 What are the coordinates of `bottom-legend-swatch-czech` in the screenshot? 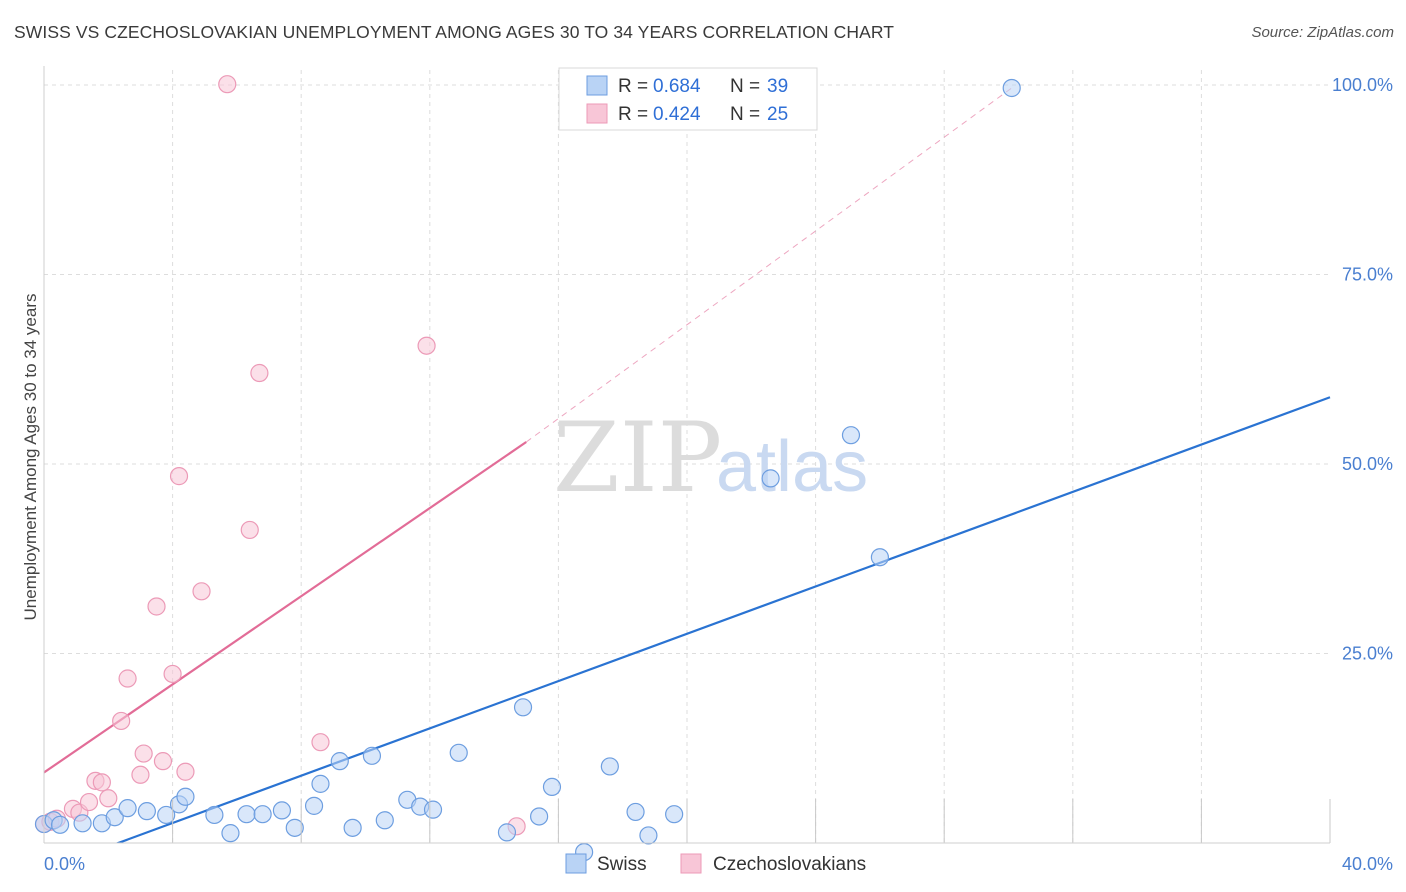 It's located at (691, 863).